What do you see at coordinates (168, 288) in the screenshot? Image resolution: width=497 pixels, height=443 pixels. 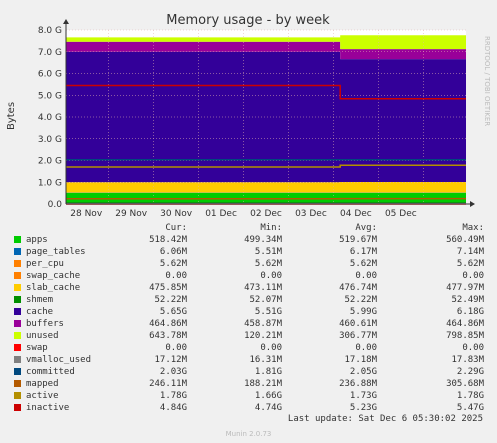 I see `legend-cur-value: 475.85M` at bounding box center [168, 288].